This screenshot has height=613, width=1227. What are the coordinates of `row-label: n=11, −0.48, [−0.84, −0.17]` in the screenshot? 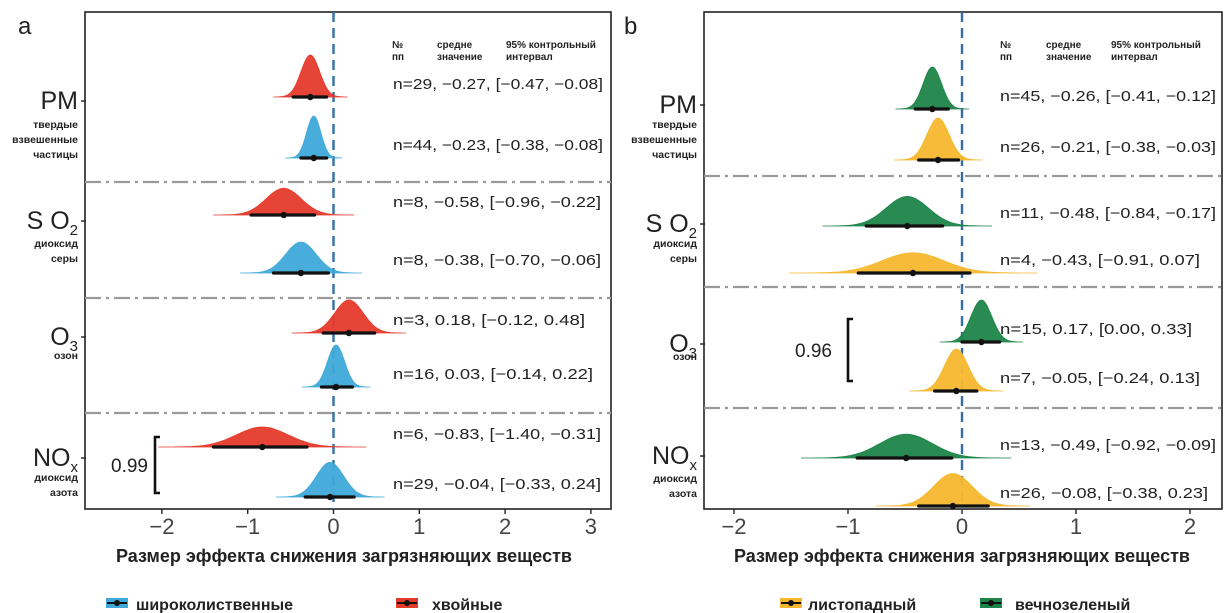 It's located at (1108, 213).